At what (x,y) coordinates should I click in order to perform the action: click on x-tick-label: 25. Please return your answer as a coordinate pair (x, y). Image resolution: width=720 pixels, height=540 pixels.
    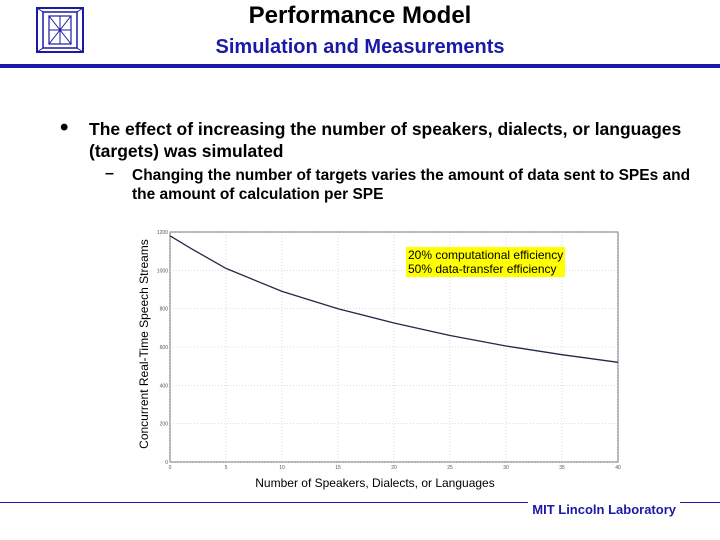
    Looking at the image, I should click on (450, 468).